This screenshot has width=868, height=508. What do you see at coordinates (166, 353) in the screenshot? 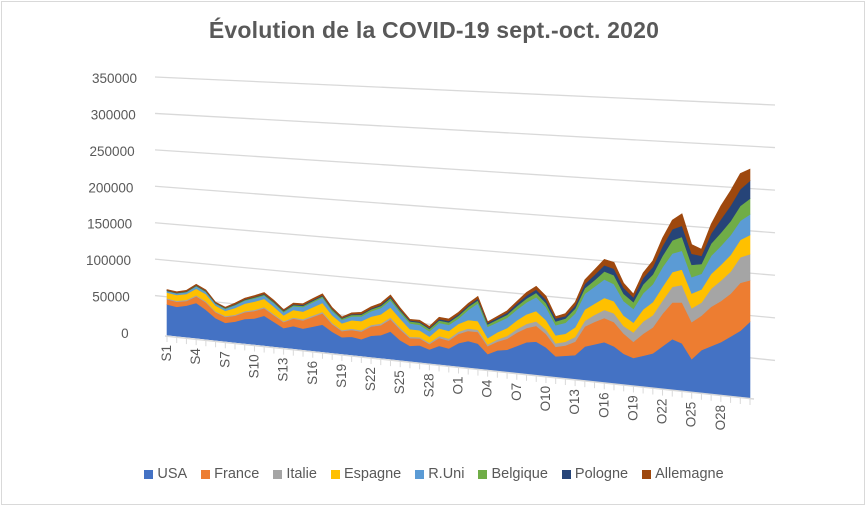
I see `x-tick-label: S1` at bounding box center [166, 353].